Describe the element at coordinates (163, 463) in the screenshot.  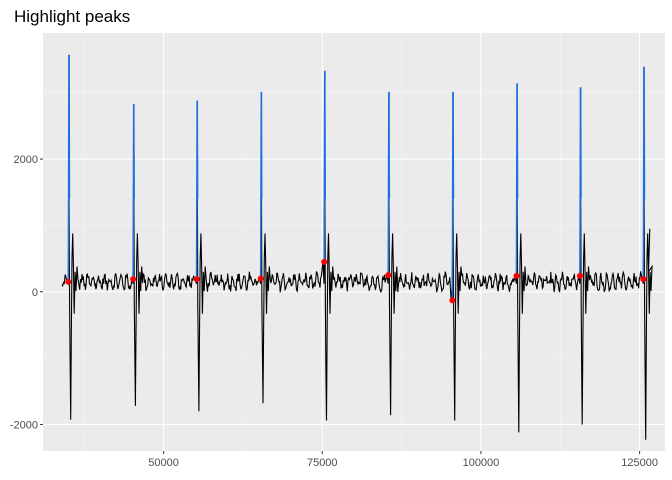
I see `x-tick-label: 50000` at that location.